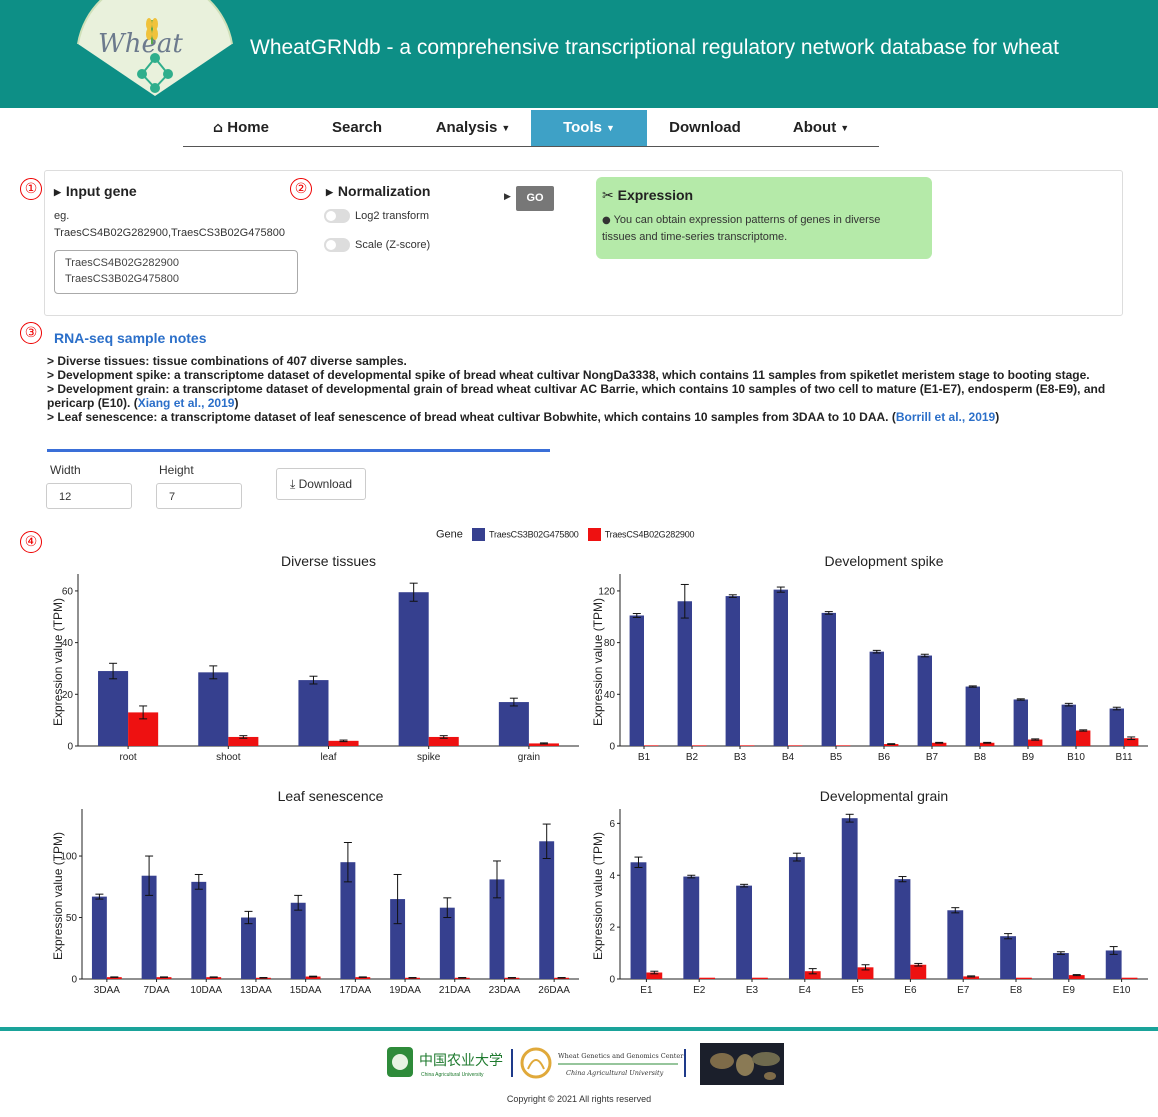 The image size is (1158, 1117). What do you see at coordinates (72, 918) in the screenshot?
I see `y-tick-label: 50` at bounding box center [72, 918].